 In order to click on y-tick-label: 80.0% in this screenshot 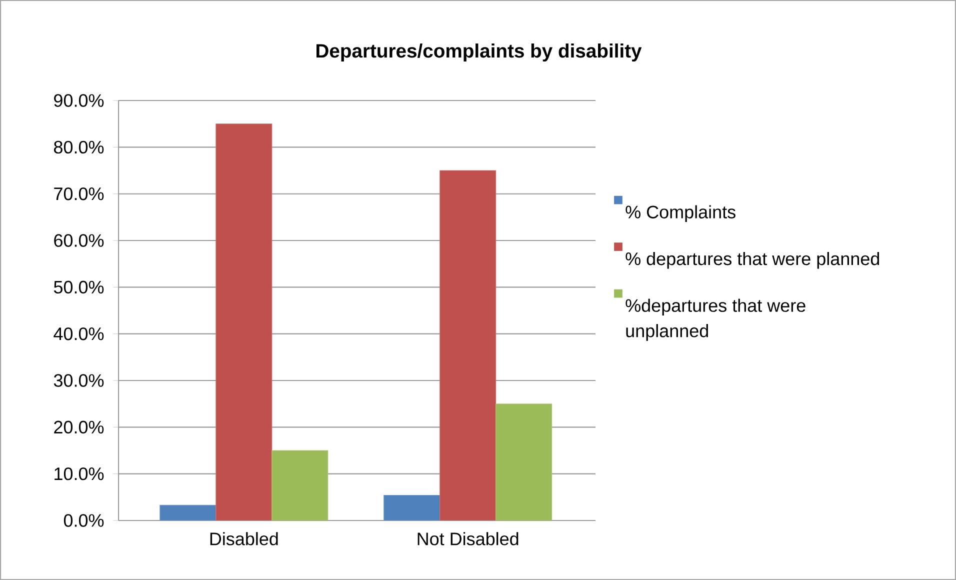, I will do `click(79, 147)`.